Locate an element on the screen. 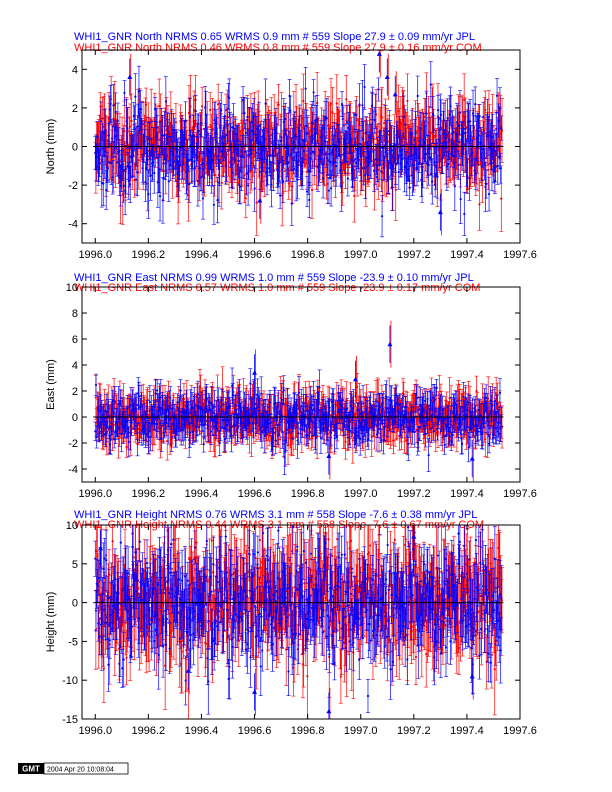 The image size is (612, 792). gmt-timestamp: 2004 Apr 20 10:08:04 is located at coordinates (80, 770).